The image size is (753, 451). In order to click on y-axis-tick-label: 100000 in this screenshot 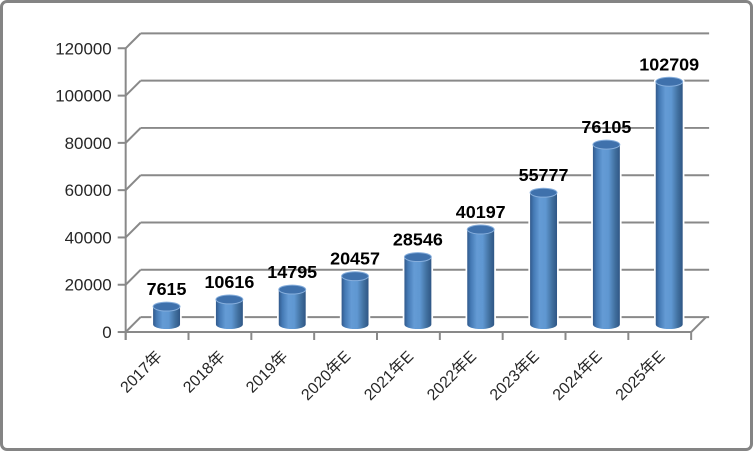, I will do `click(83, 96)`.